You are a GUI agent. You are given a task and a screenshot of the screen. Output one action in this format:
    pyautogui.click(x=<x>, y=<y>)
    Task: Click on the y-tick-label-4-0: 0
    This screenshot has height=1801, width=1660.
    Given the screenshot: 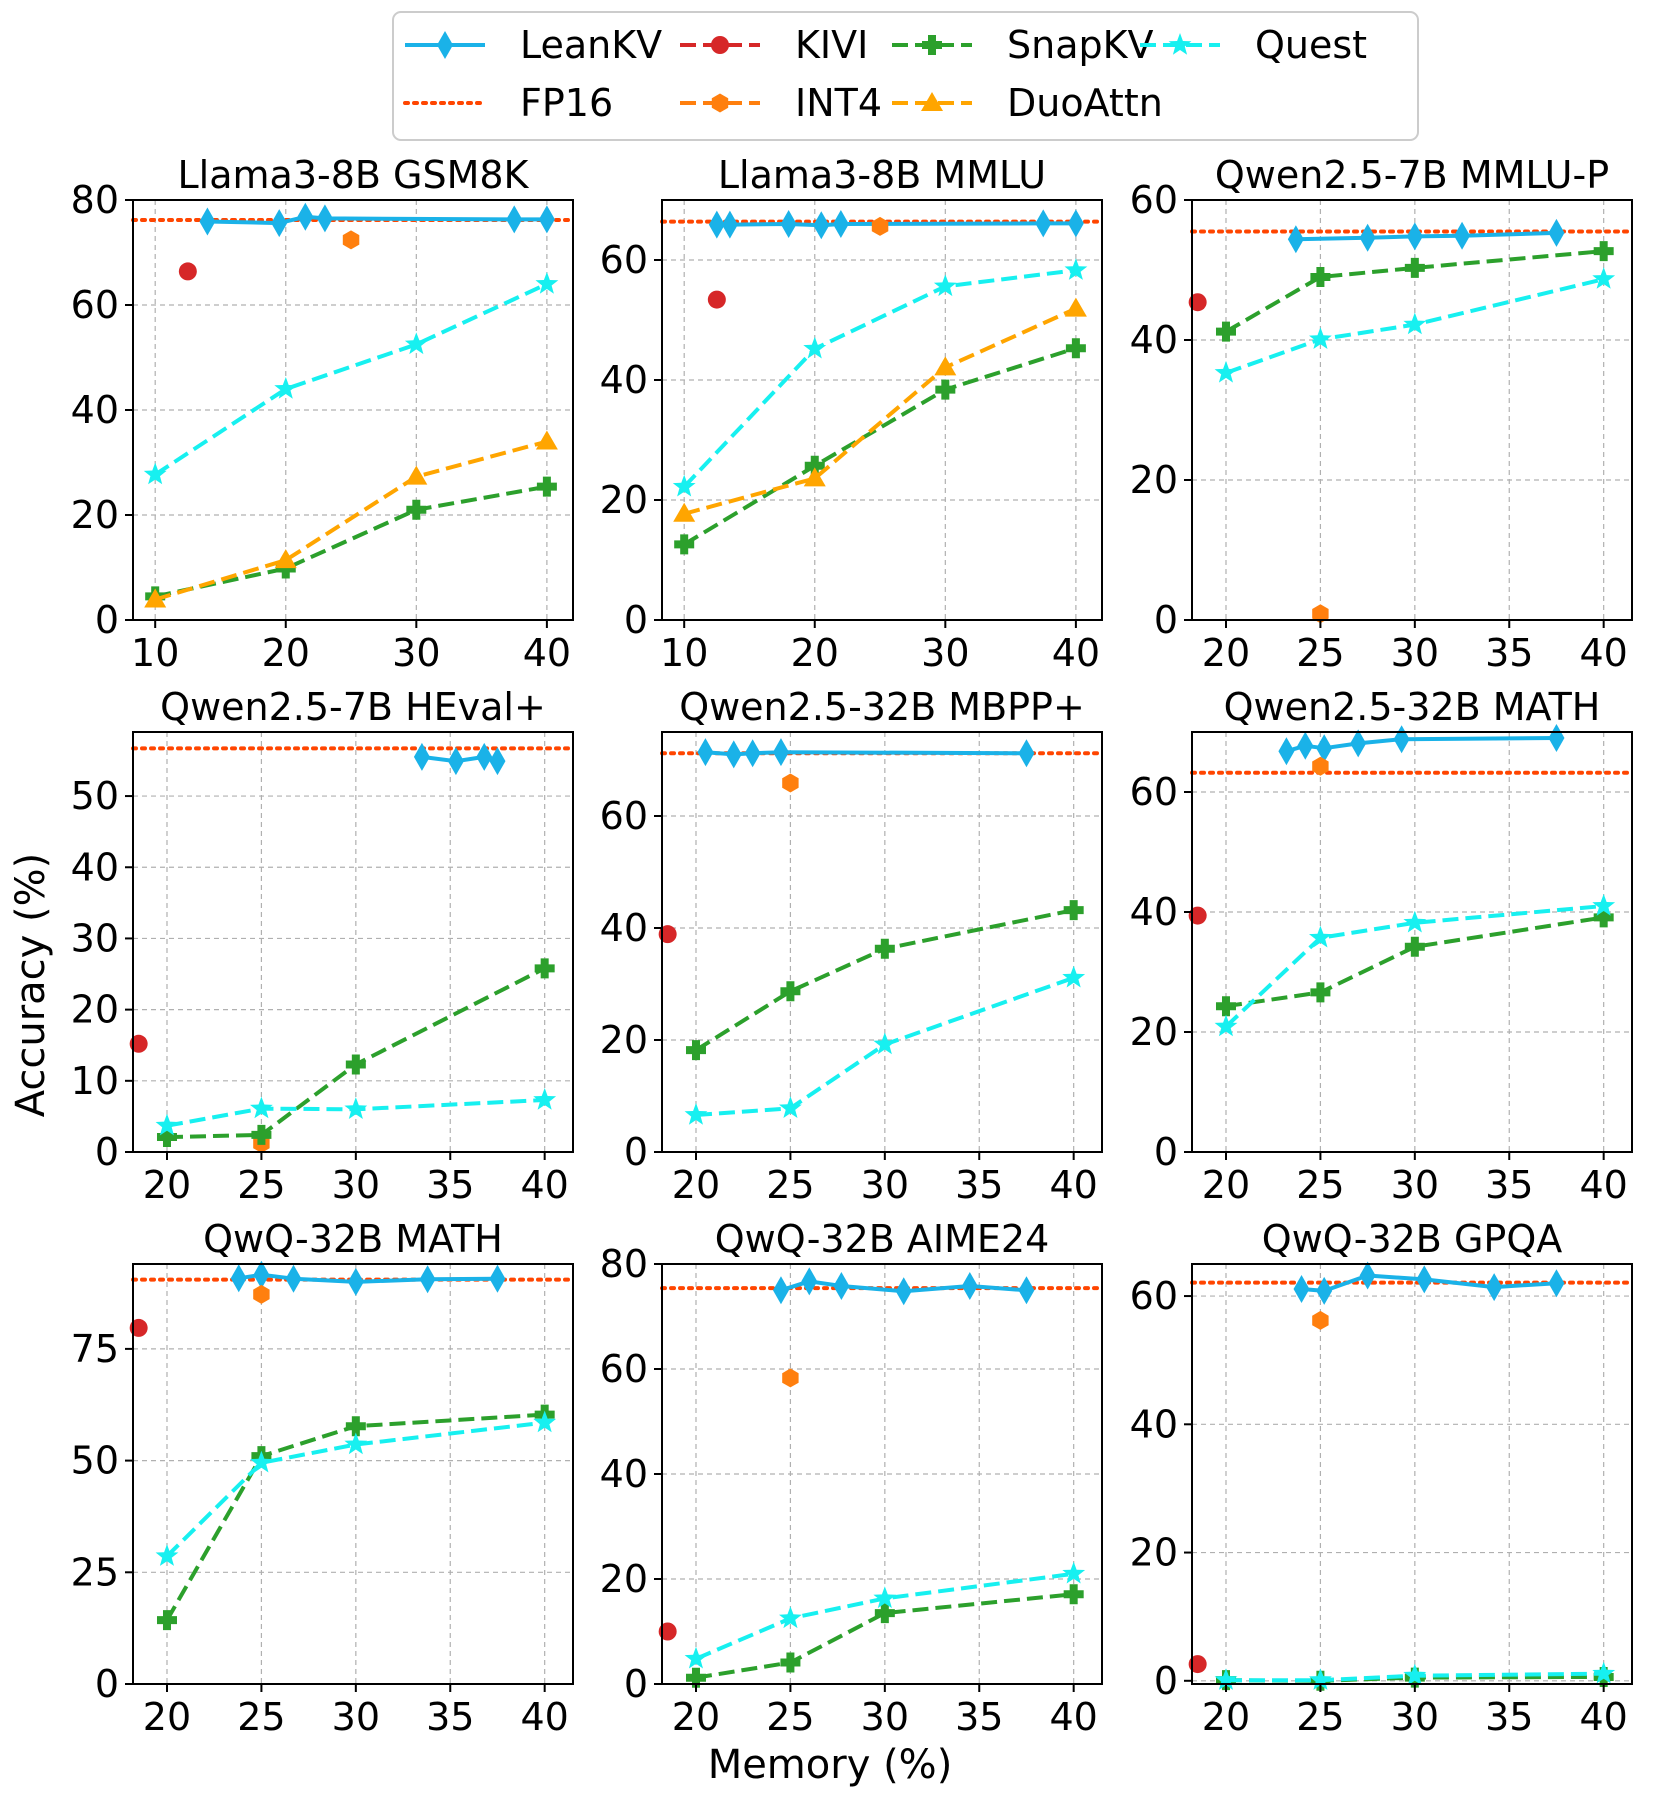 What is the action you would take?
    pyautogui.click(x=107, y=1152)
    